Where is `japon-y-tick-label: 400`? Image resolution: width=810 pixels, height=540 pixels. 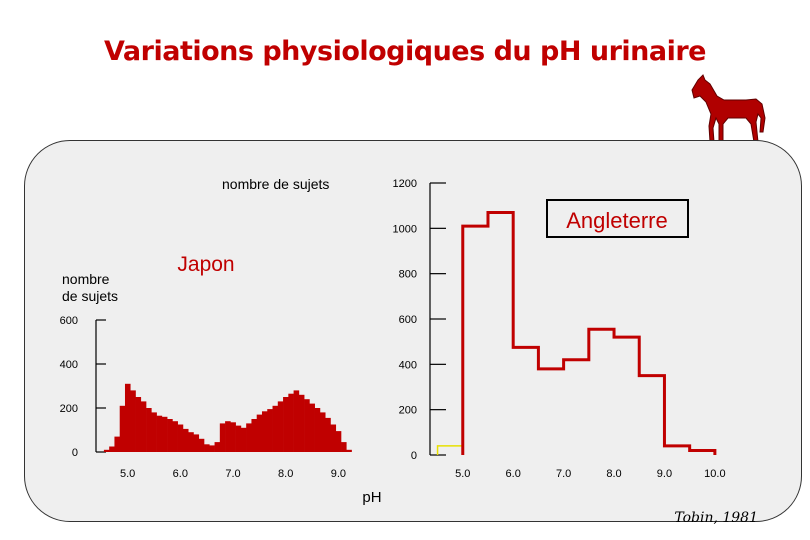
japon-y-tick-label: 400 is located at coordinates (69, 365).